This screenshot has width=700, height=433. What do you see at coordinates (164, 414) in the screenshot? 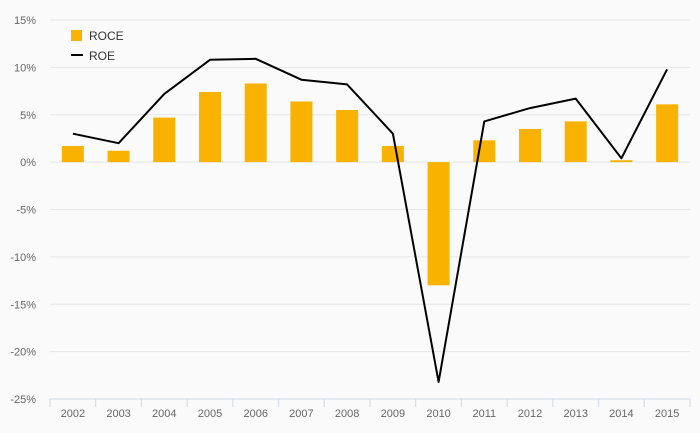
I see `x-tick-label: 2004` at bounding box center [164, 414].